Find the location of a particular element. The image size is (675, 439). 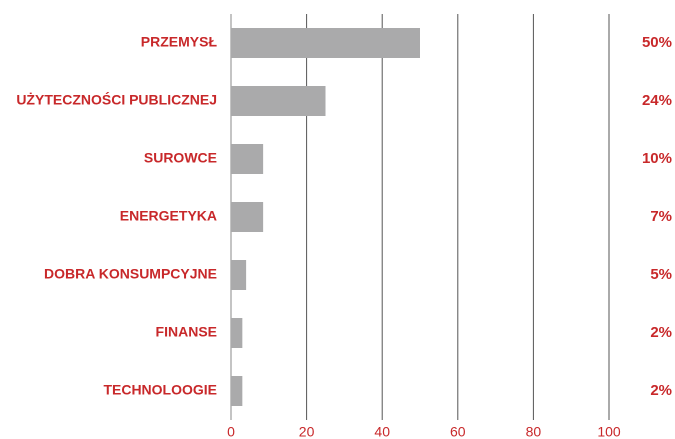

category-label: FINANSE is located at coordinates (186, 332).